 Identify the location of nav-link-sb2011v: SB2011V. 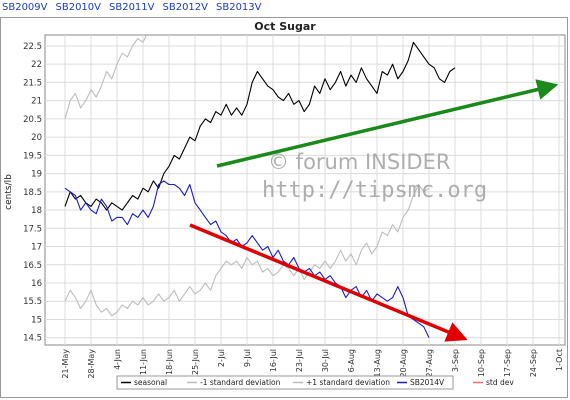
(132, 7).